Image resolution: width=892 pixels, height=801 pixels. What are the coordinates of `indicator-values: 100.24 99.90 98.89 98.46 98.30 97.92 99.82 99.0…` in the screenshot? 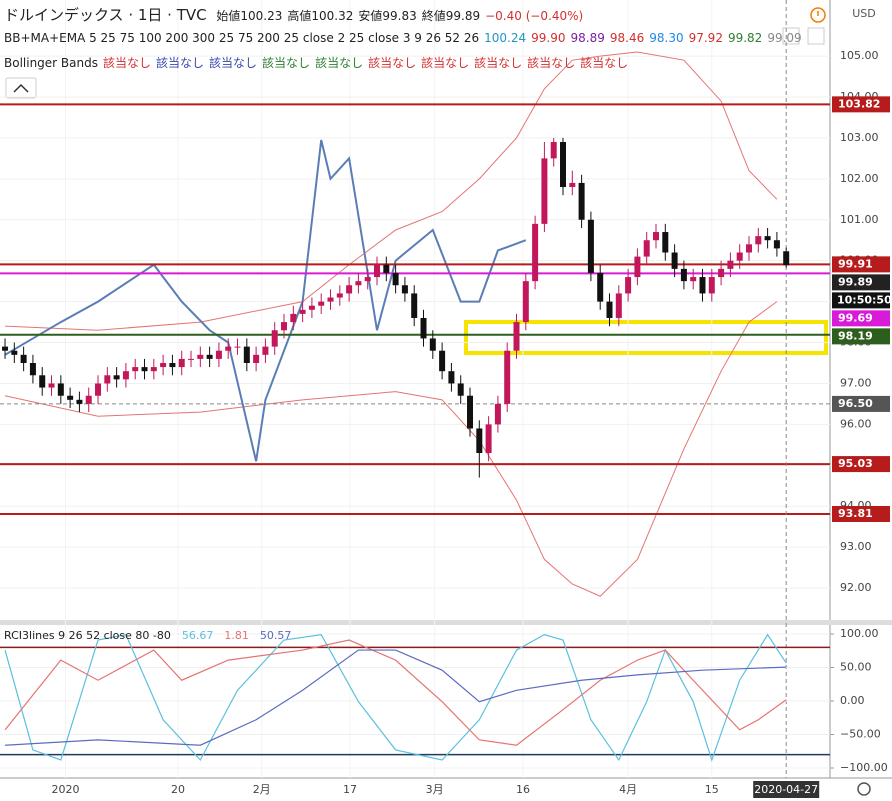 It's located at (645, 38).